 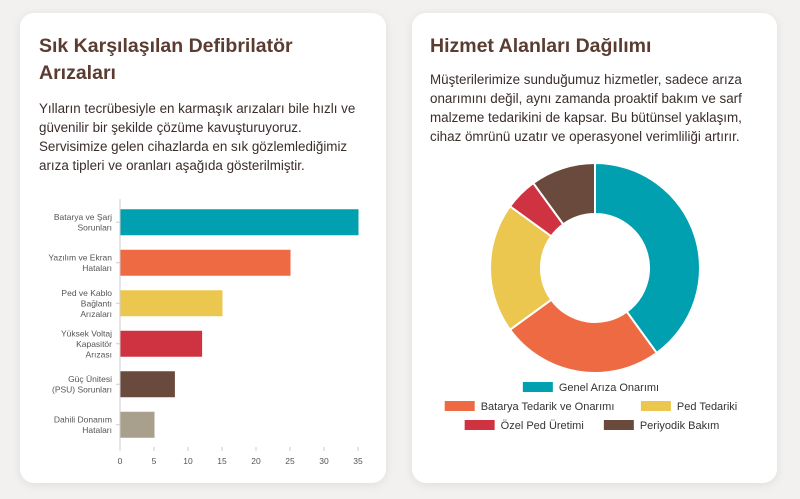 I want to click on legend-label-batarya-tedarik-ve-onarimi: Batarya Tedarik ve Onarımı, so click(x=548, y=407).